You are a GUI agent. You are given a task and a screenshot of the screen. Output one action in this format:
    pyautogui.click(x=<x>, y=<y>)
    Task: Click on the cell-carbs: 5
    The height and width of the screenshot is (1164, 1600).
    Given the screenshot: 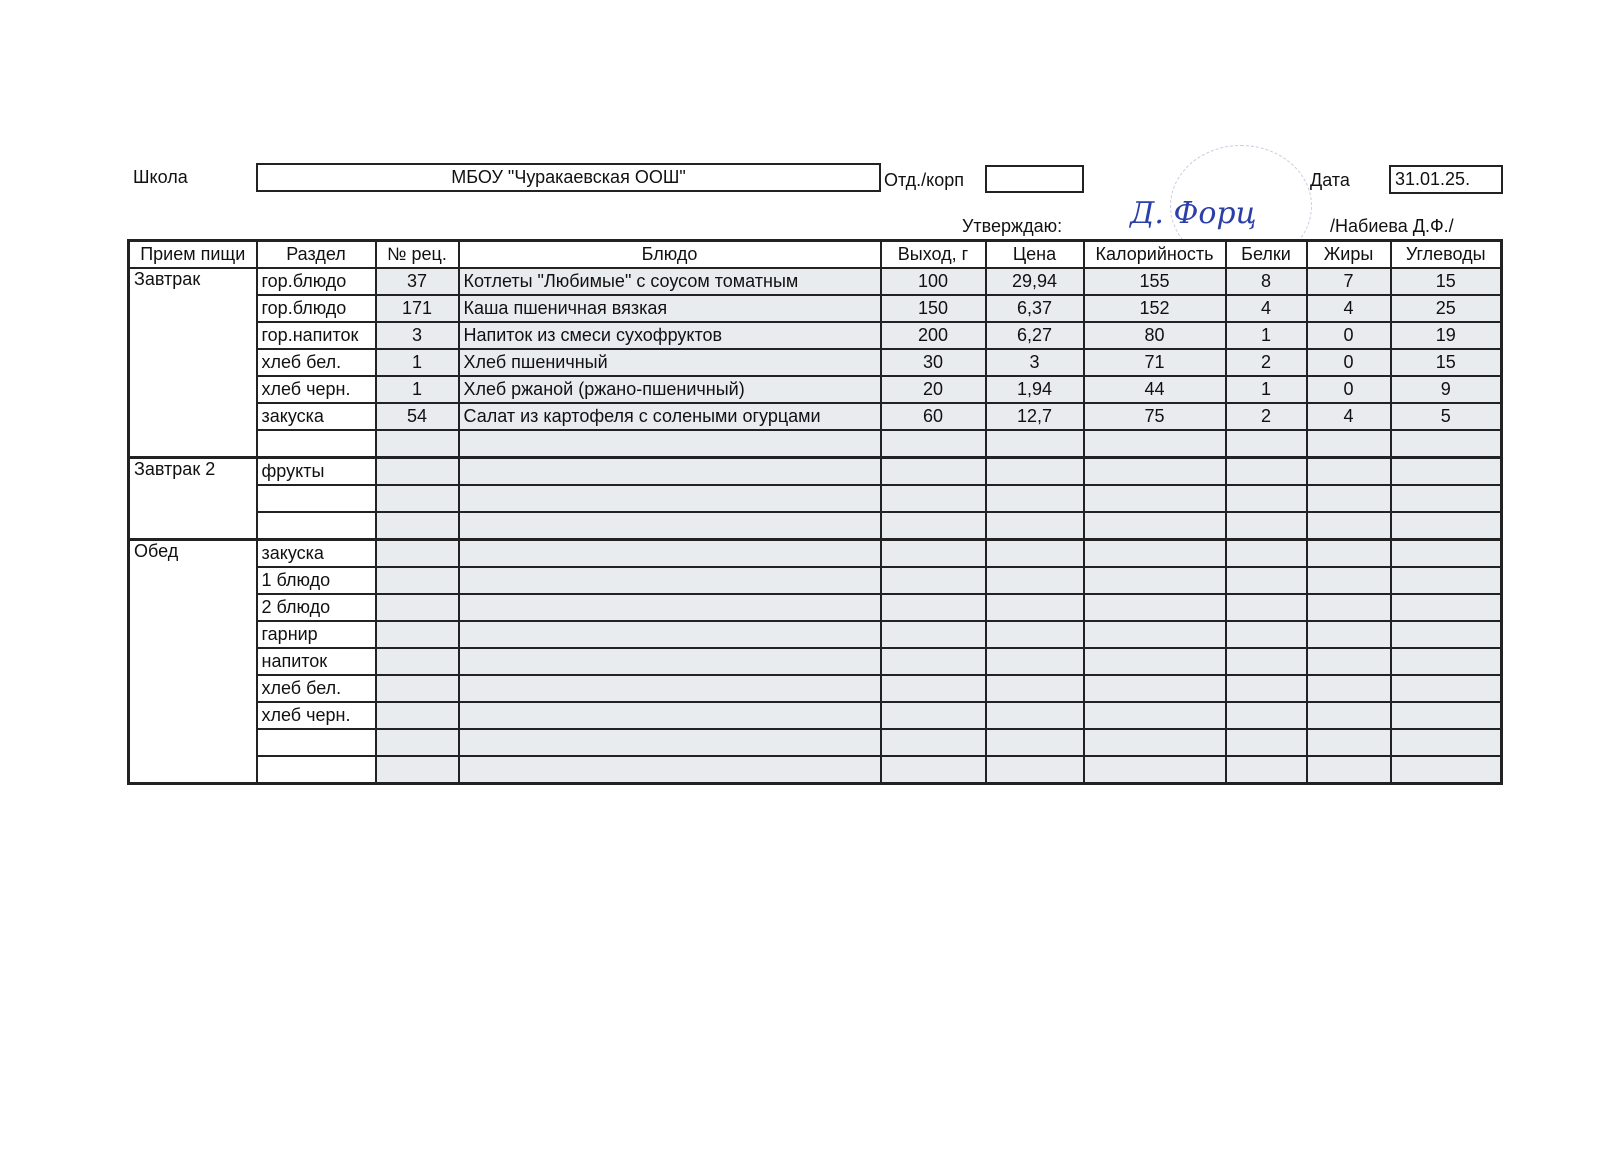 What is the action you would take?
    pyautogui.click(x=1446, y=416)
    